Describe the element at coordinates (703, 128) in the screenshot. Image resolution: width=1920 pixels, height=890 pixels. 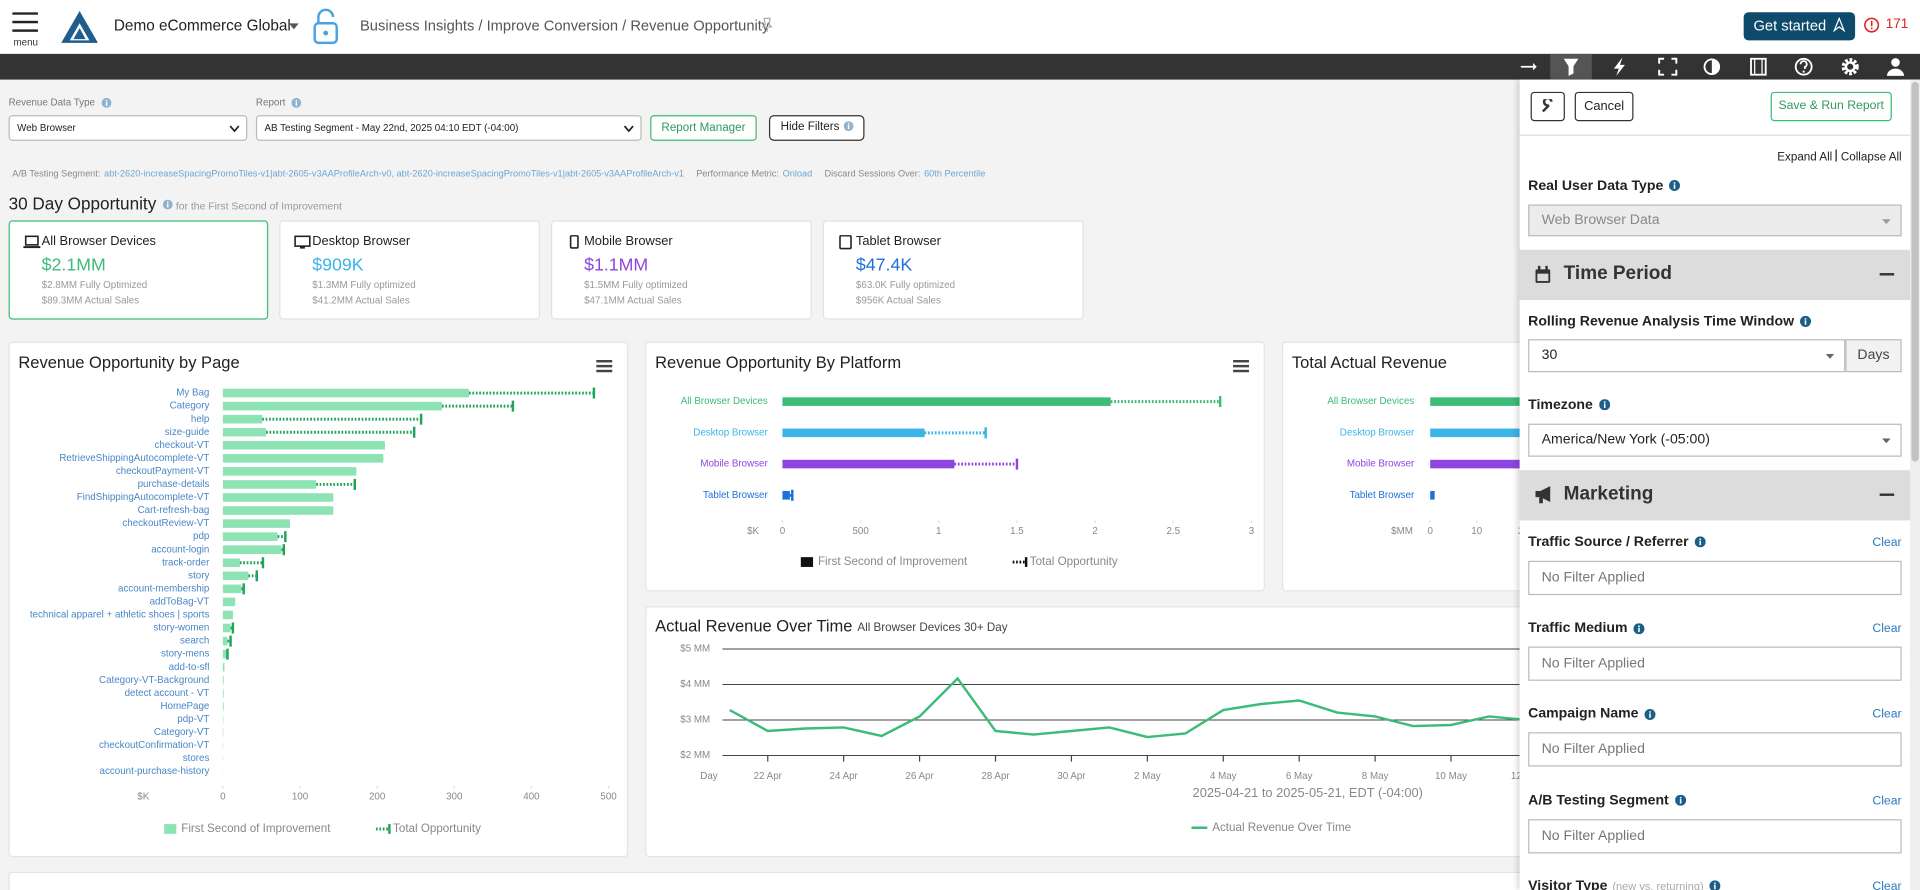
I see `report-manager-button: Report Manager` at that location.